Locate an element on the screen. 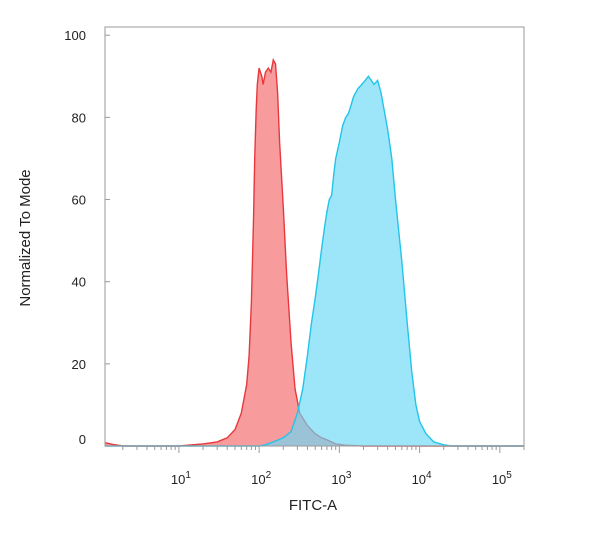 The width and height of the screenshot is (600, 548). y-tick-label: 40 is located at coordinates (79, 282).